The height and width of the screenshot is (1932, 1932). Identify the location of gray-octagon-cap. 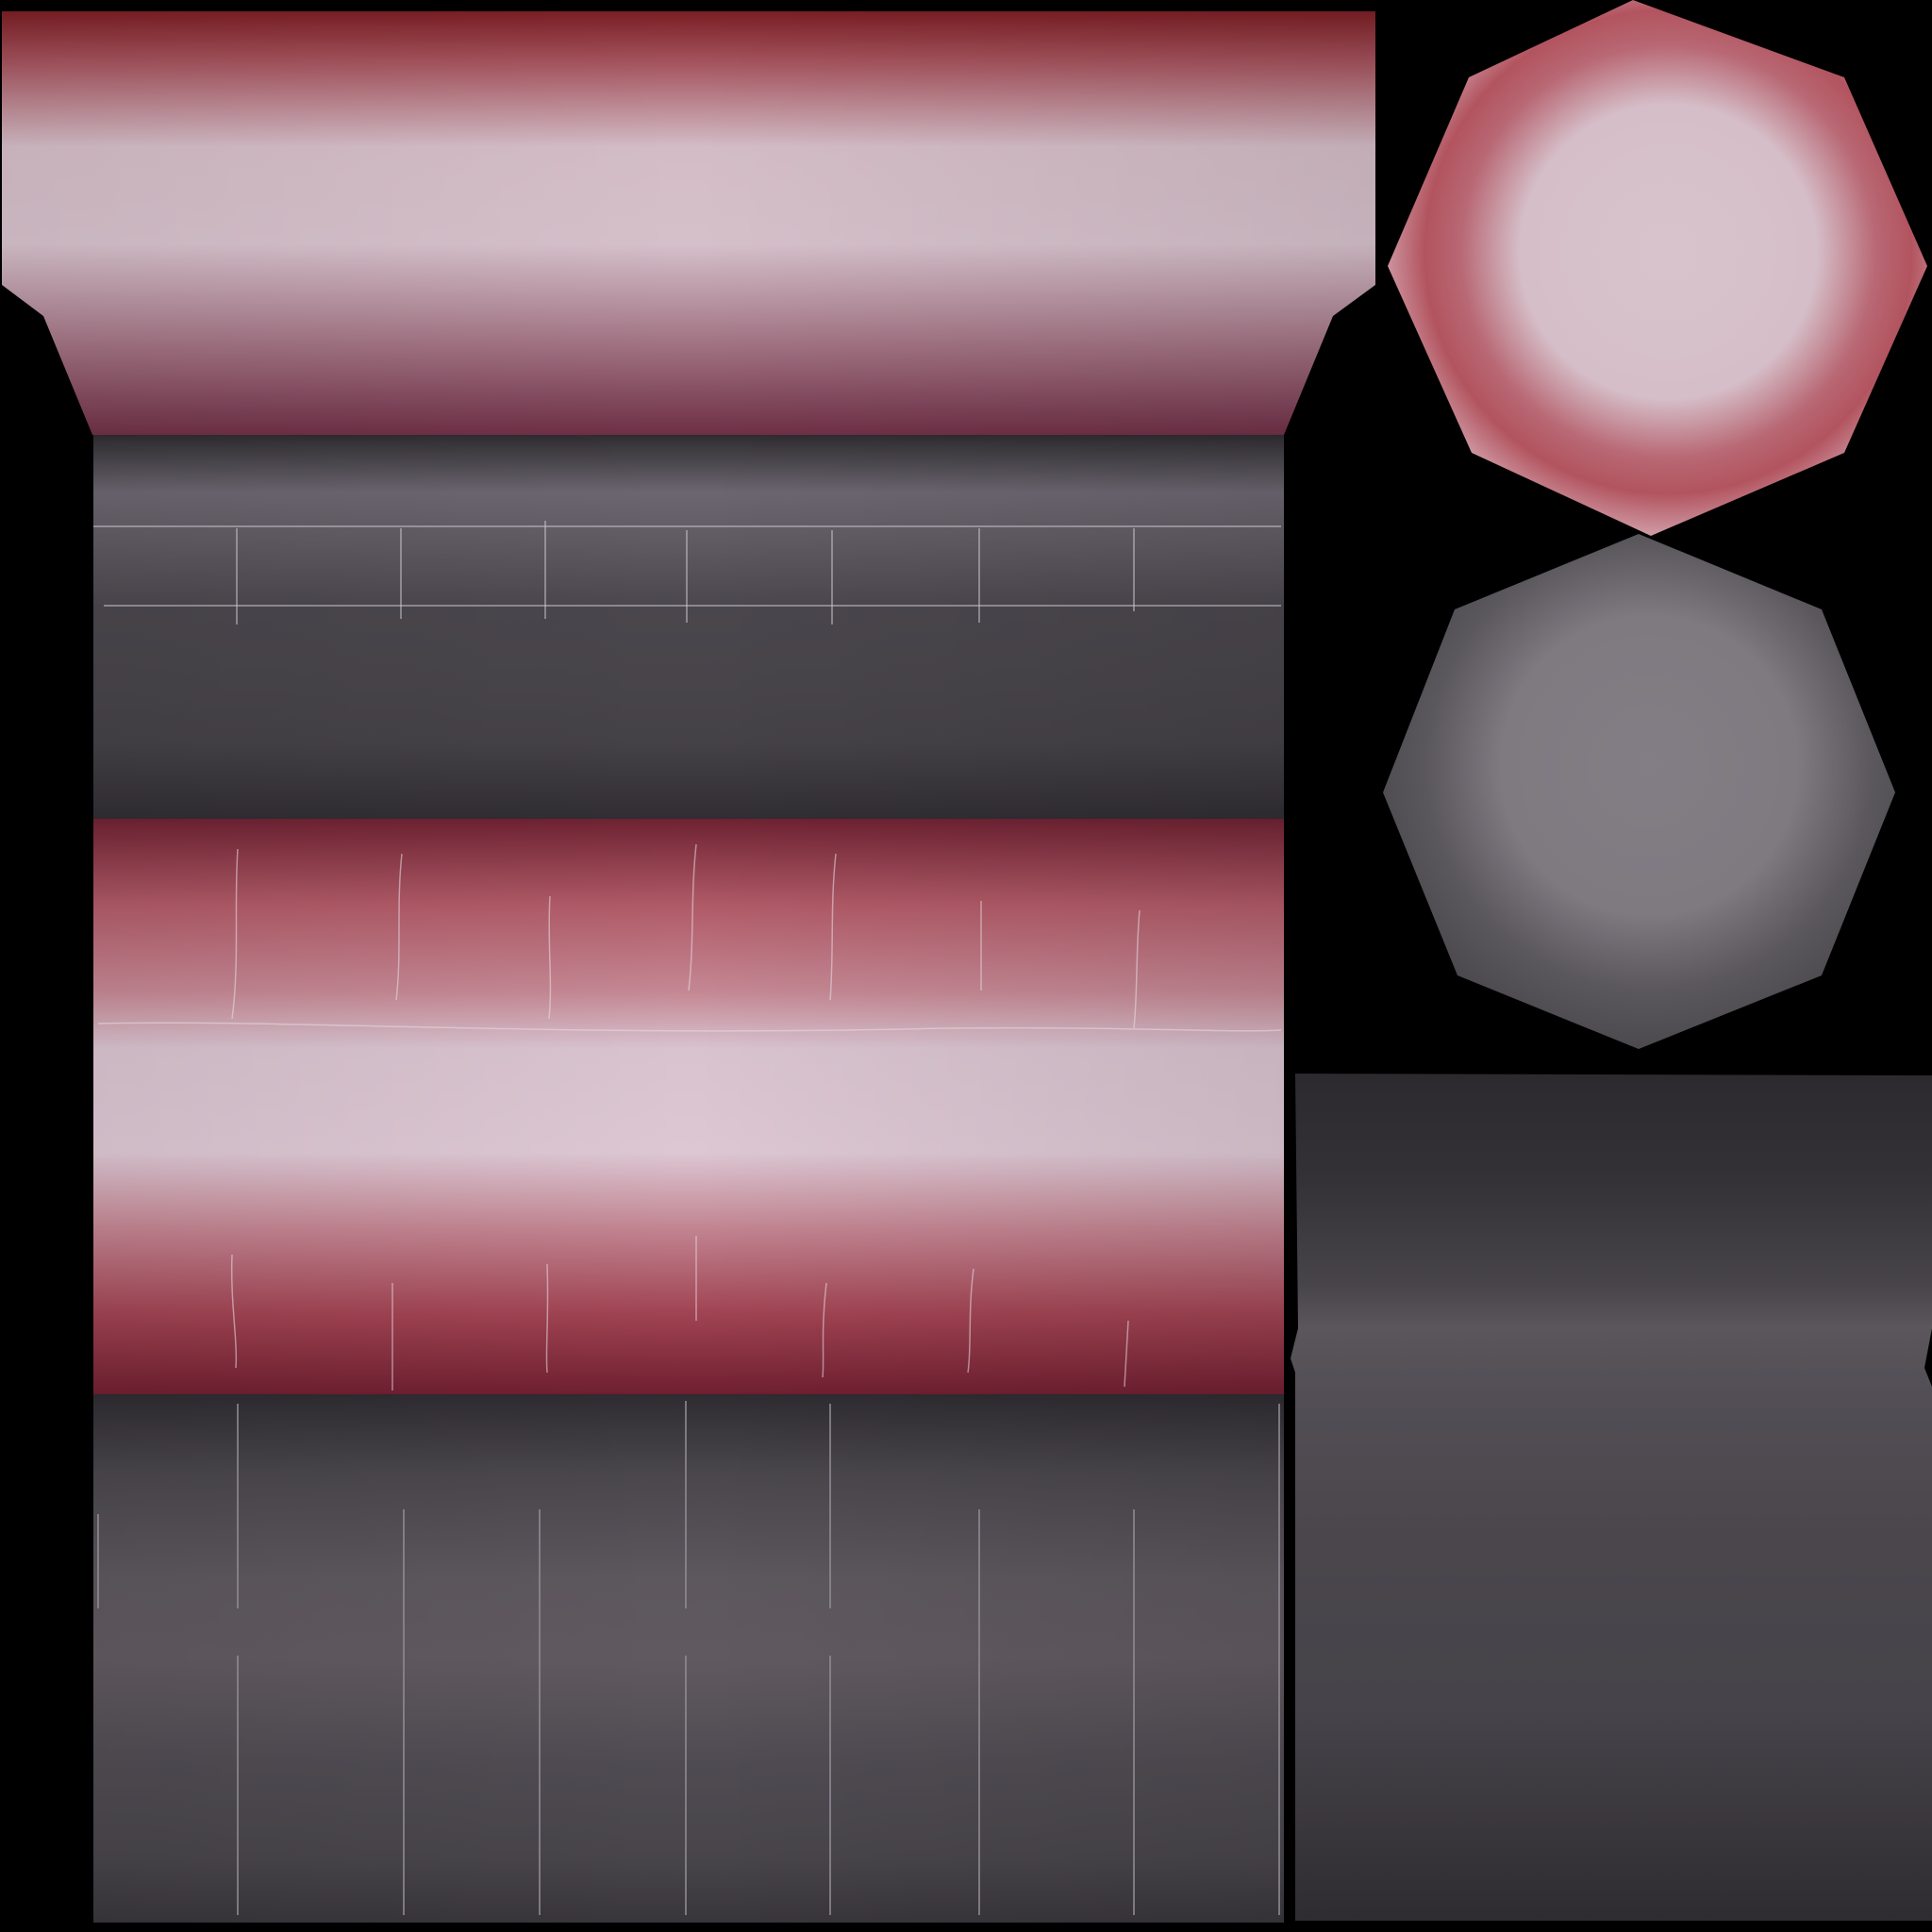
(1639, 791).